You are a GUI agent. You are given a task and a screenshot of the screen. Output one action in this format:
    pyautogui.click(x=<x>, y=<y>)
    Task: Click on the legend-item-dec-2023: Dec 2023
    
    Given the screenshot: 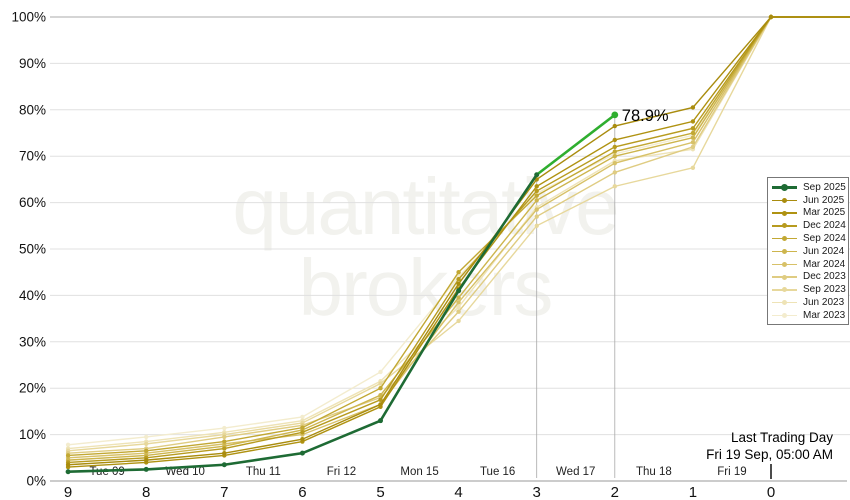 What is the action you would take?
    pyautogui.click(x=808, y=277)
    